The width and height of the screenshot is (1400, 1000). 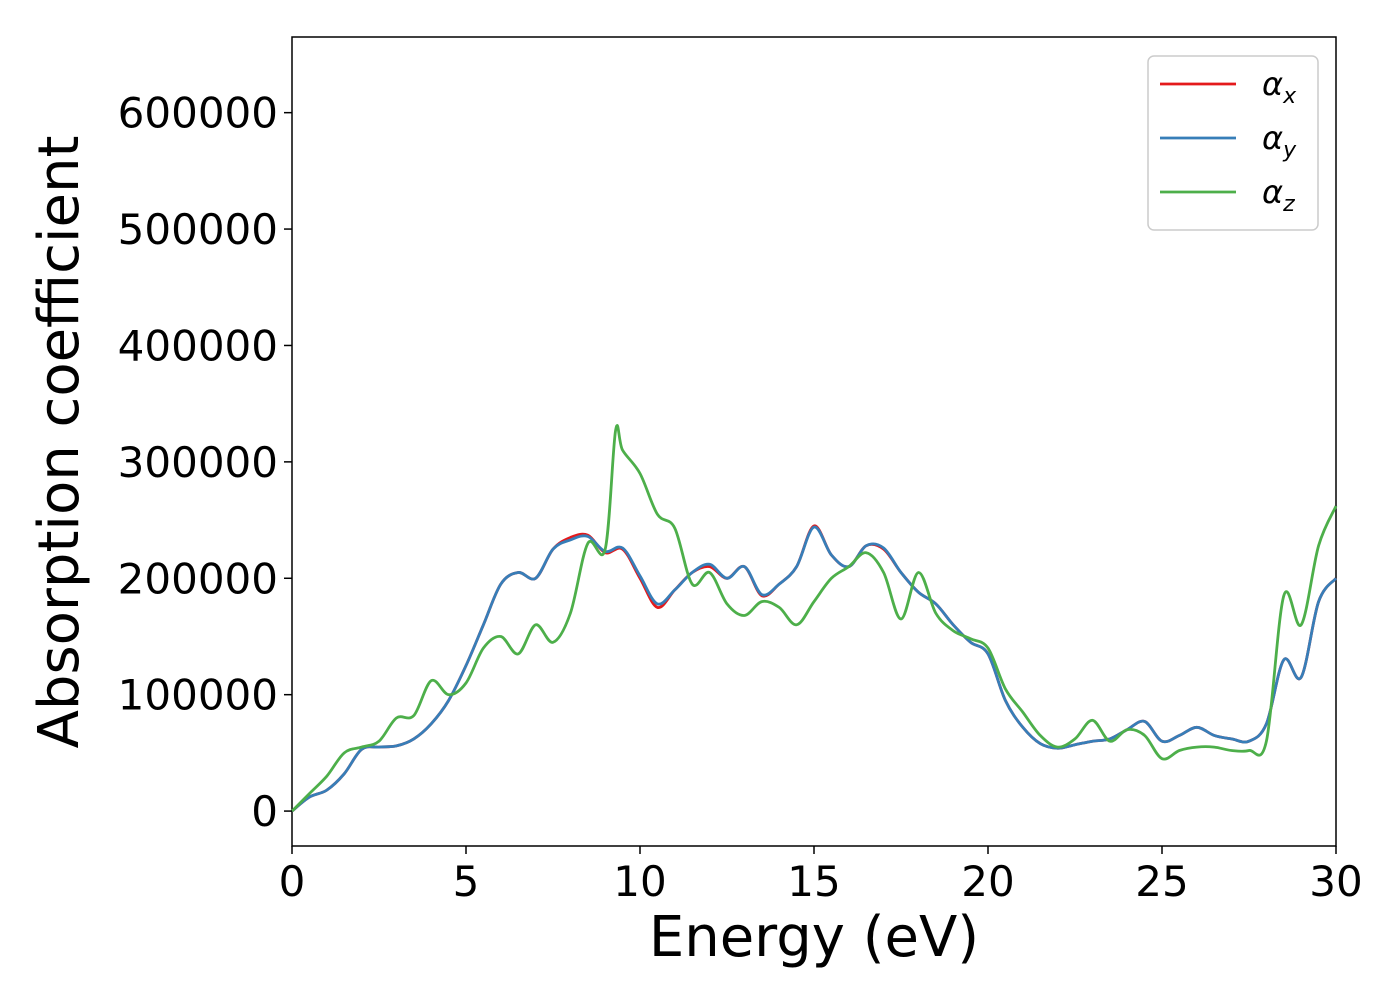 I want to click on x-tick-label: 0, so click(x=292, y=881).